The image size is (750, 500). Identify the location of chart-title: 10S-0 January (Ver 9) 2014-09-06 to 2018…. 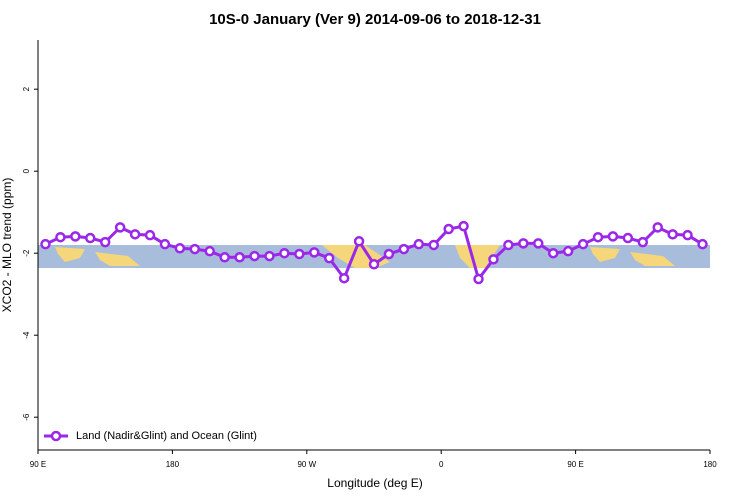
(375, 19).